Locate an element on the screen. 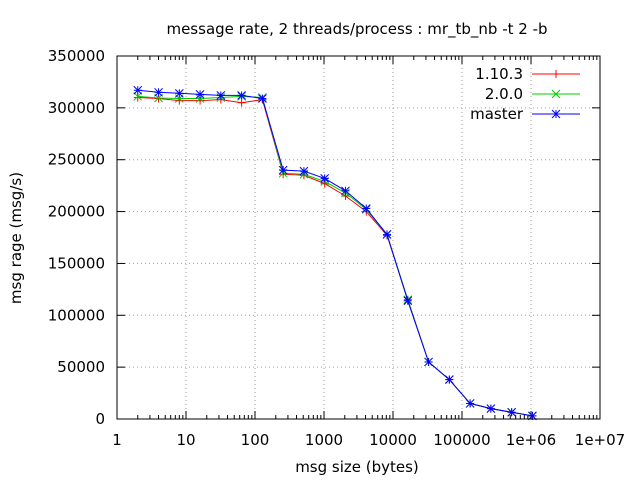 The width and height of the screenshot is (640, 480). x-tick-label: 1 is located at coordinates (117, 440).